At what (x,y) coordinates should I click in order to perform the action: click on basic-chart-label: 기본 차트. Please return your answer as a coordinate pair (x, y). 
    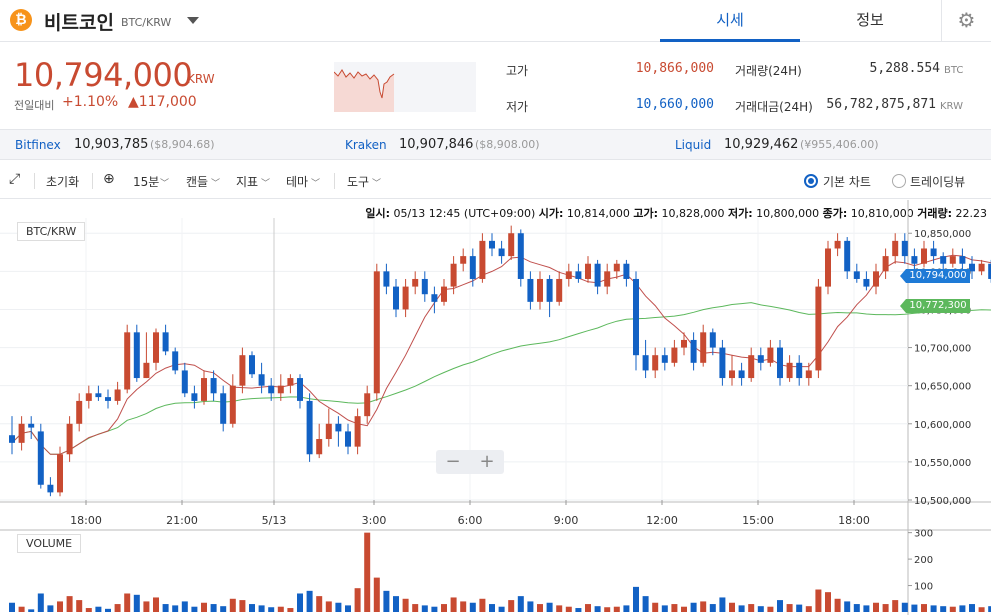
    Looking at the image, I should click on (847, 182).